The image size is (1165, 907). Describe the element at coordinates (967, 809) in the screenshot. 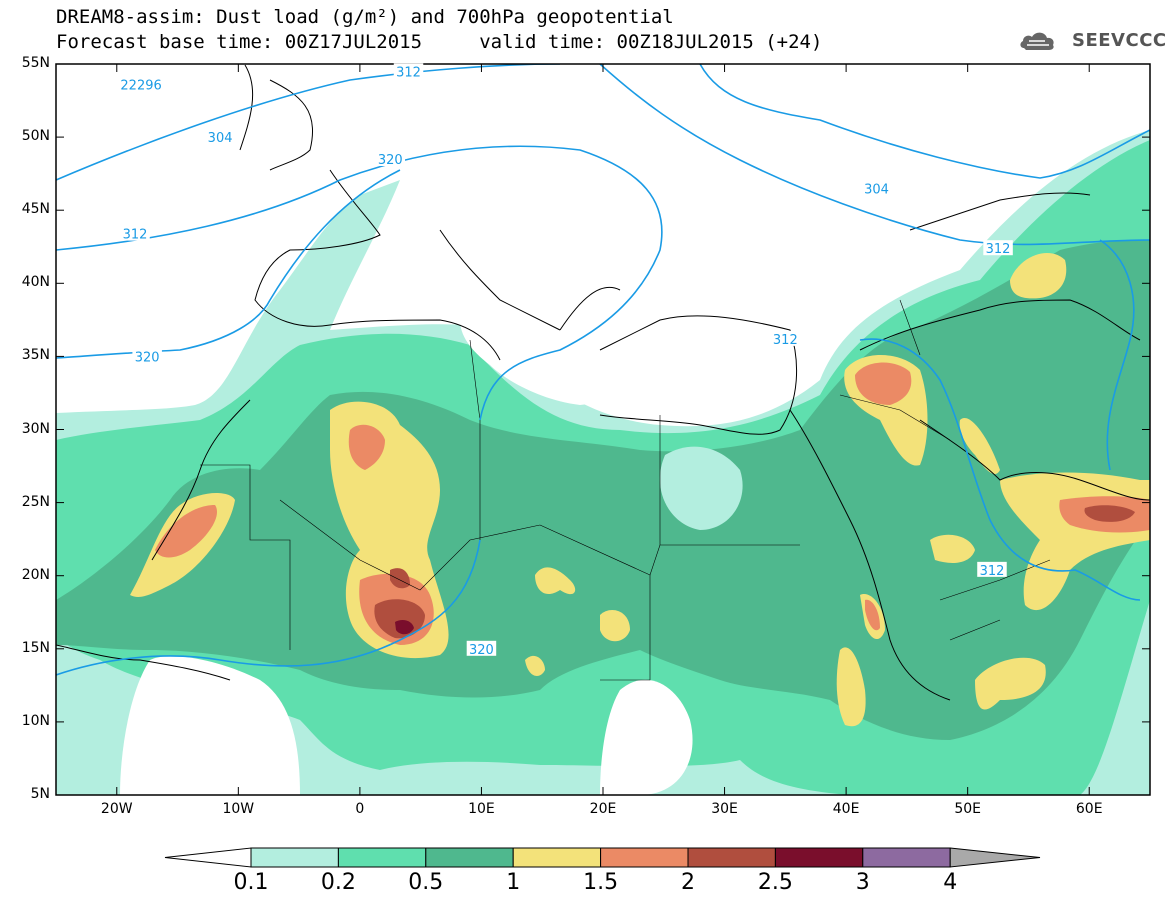

I see `x-tick-label: 50E` at that location.